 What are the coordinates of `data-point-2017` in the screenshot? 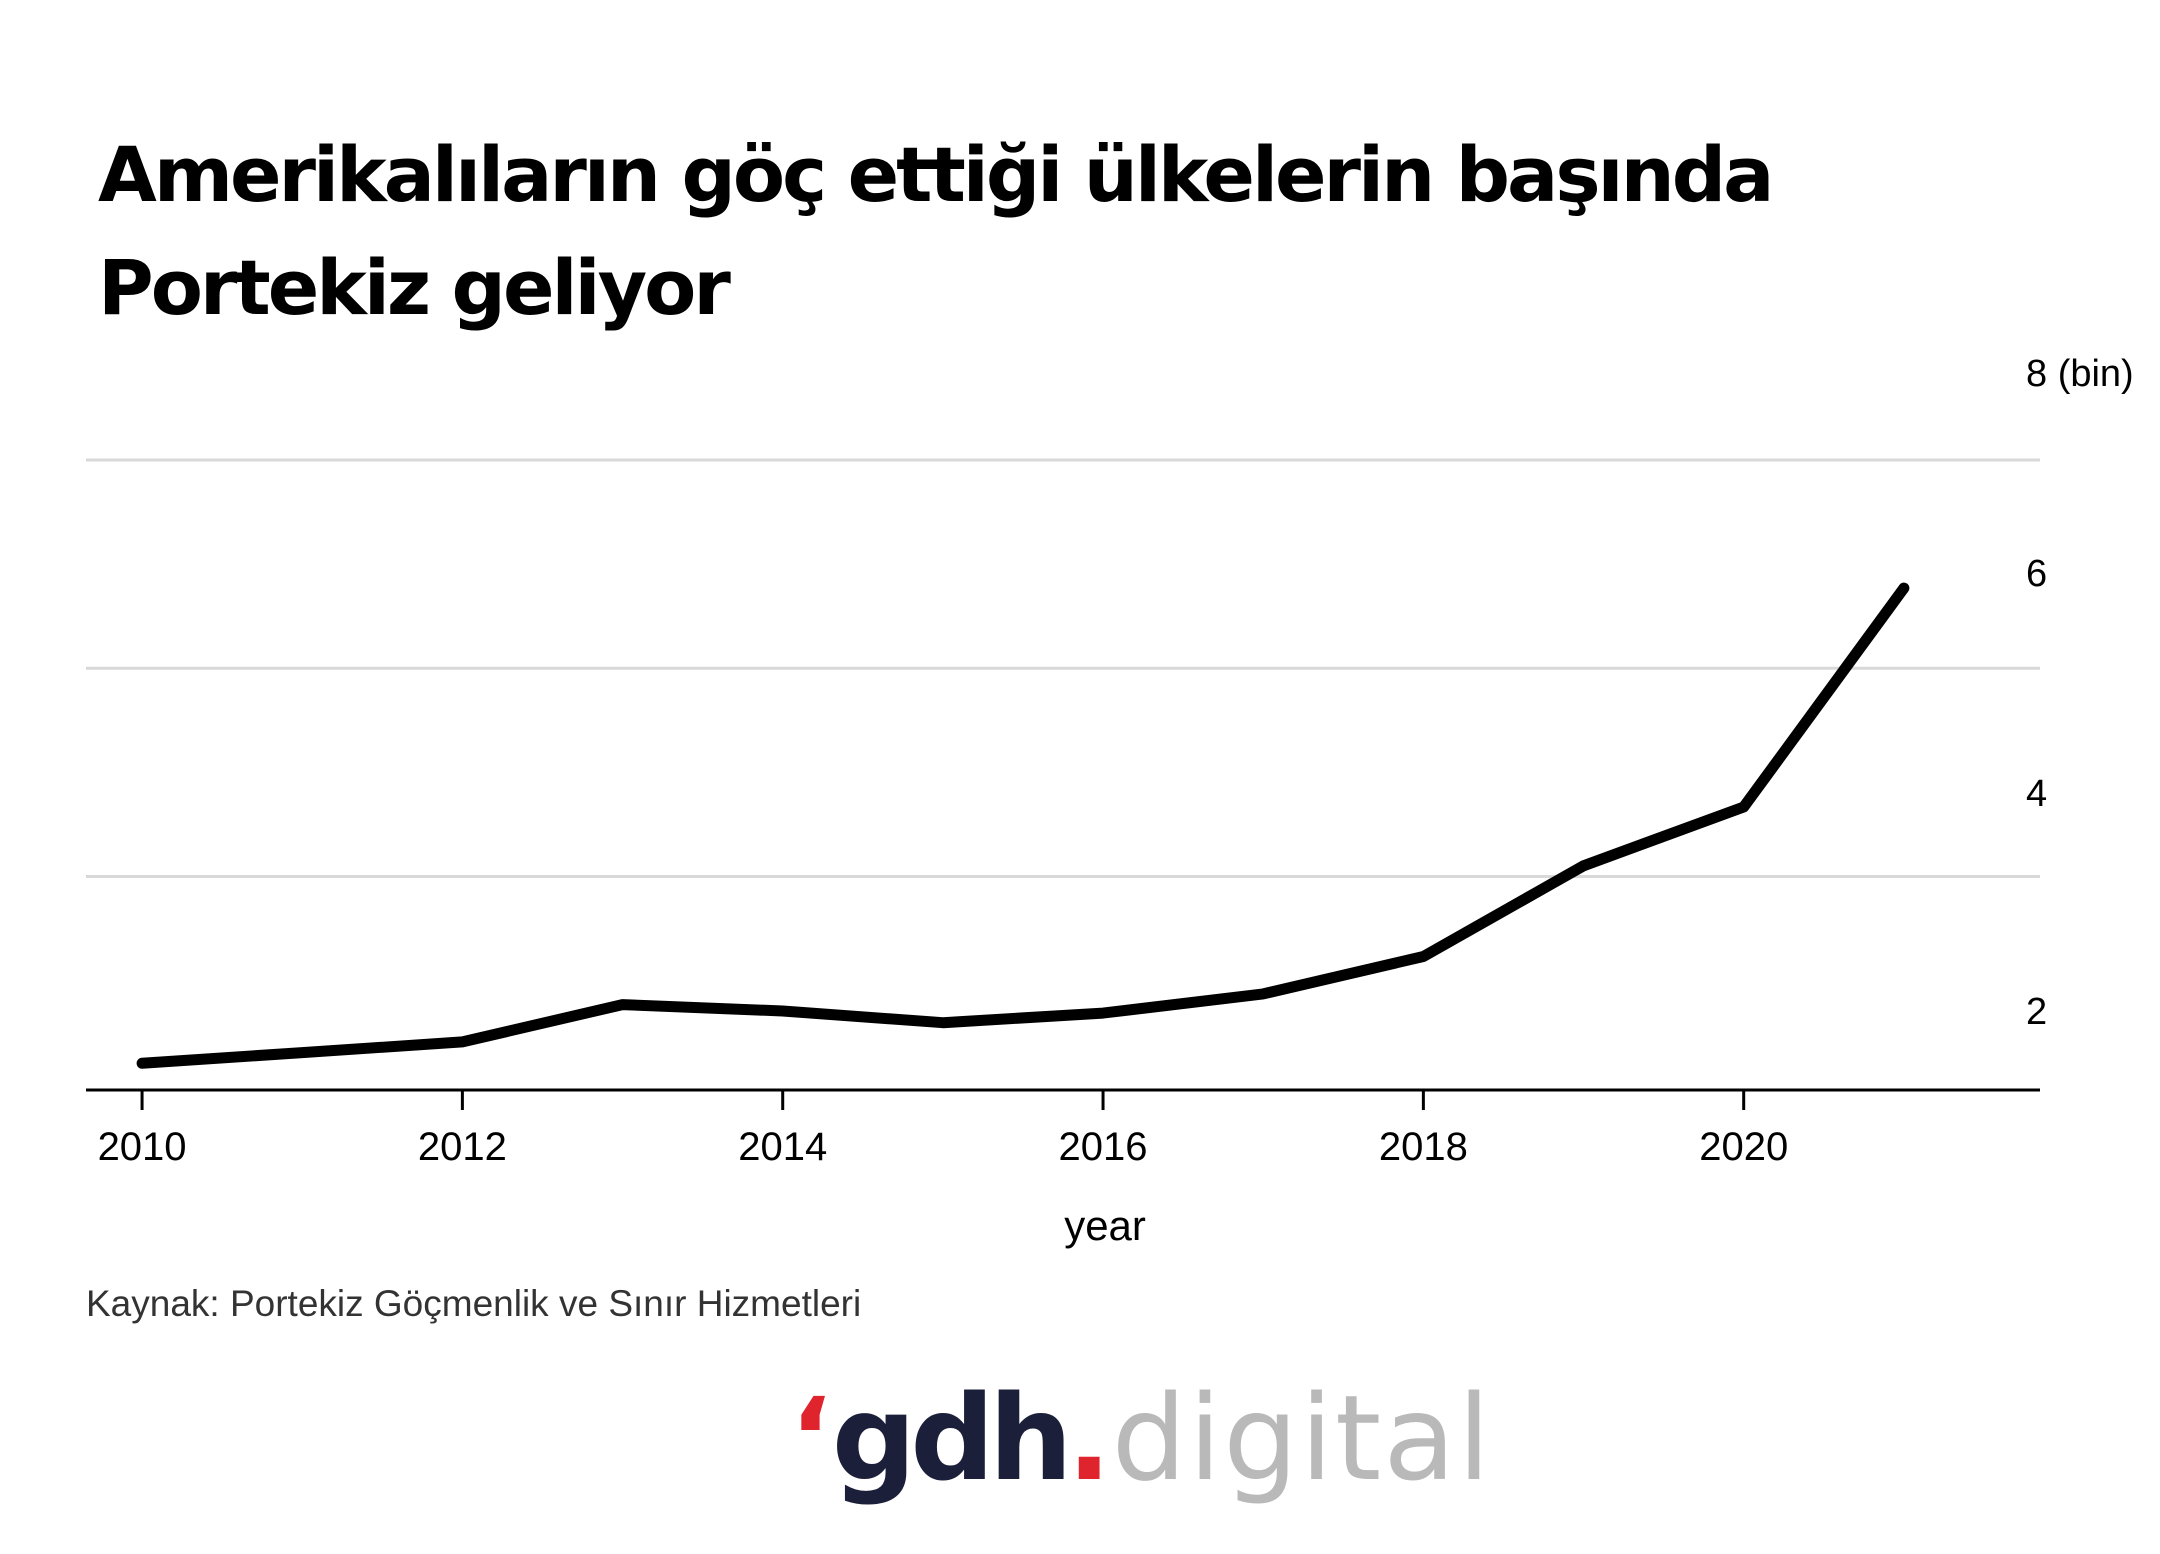 It's located at (1263, 993).